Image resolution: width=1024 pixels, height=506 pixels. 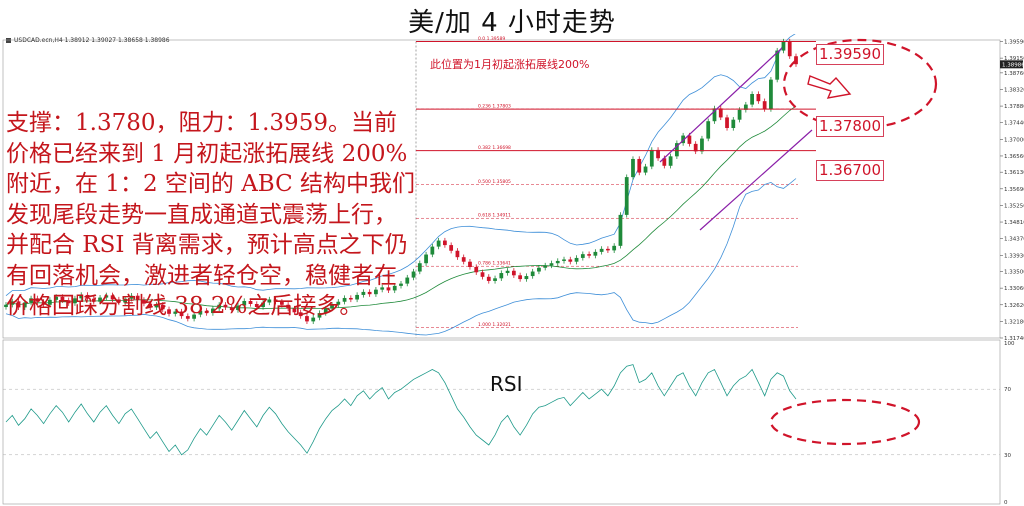 What do you see at coordinates (1014, 256) in the screenshot?
I see `y-tick-label: 1.33930` at bounding box center [1014, 256].